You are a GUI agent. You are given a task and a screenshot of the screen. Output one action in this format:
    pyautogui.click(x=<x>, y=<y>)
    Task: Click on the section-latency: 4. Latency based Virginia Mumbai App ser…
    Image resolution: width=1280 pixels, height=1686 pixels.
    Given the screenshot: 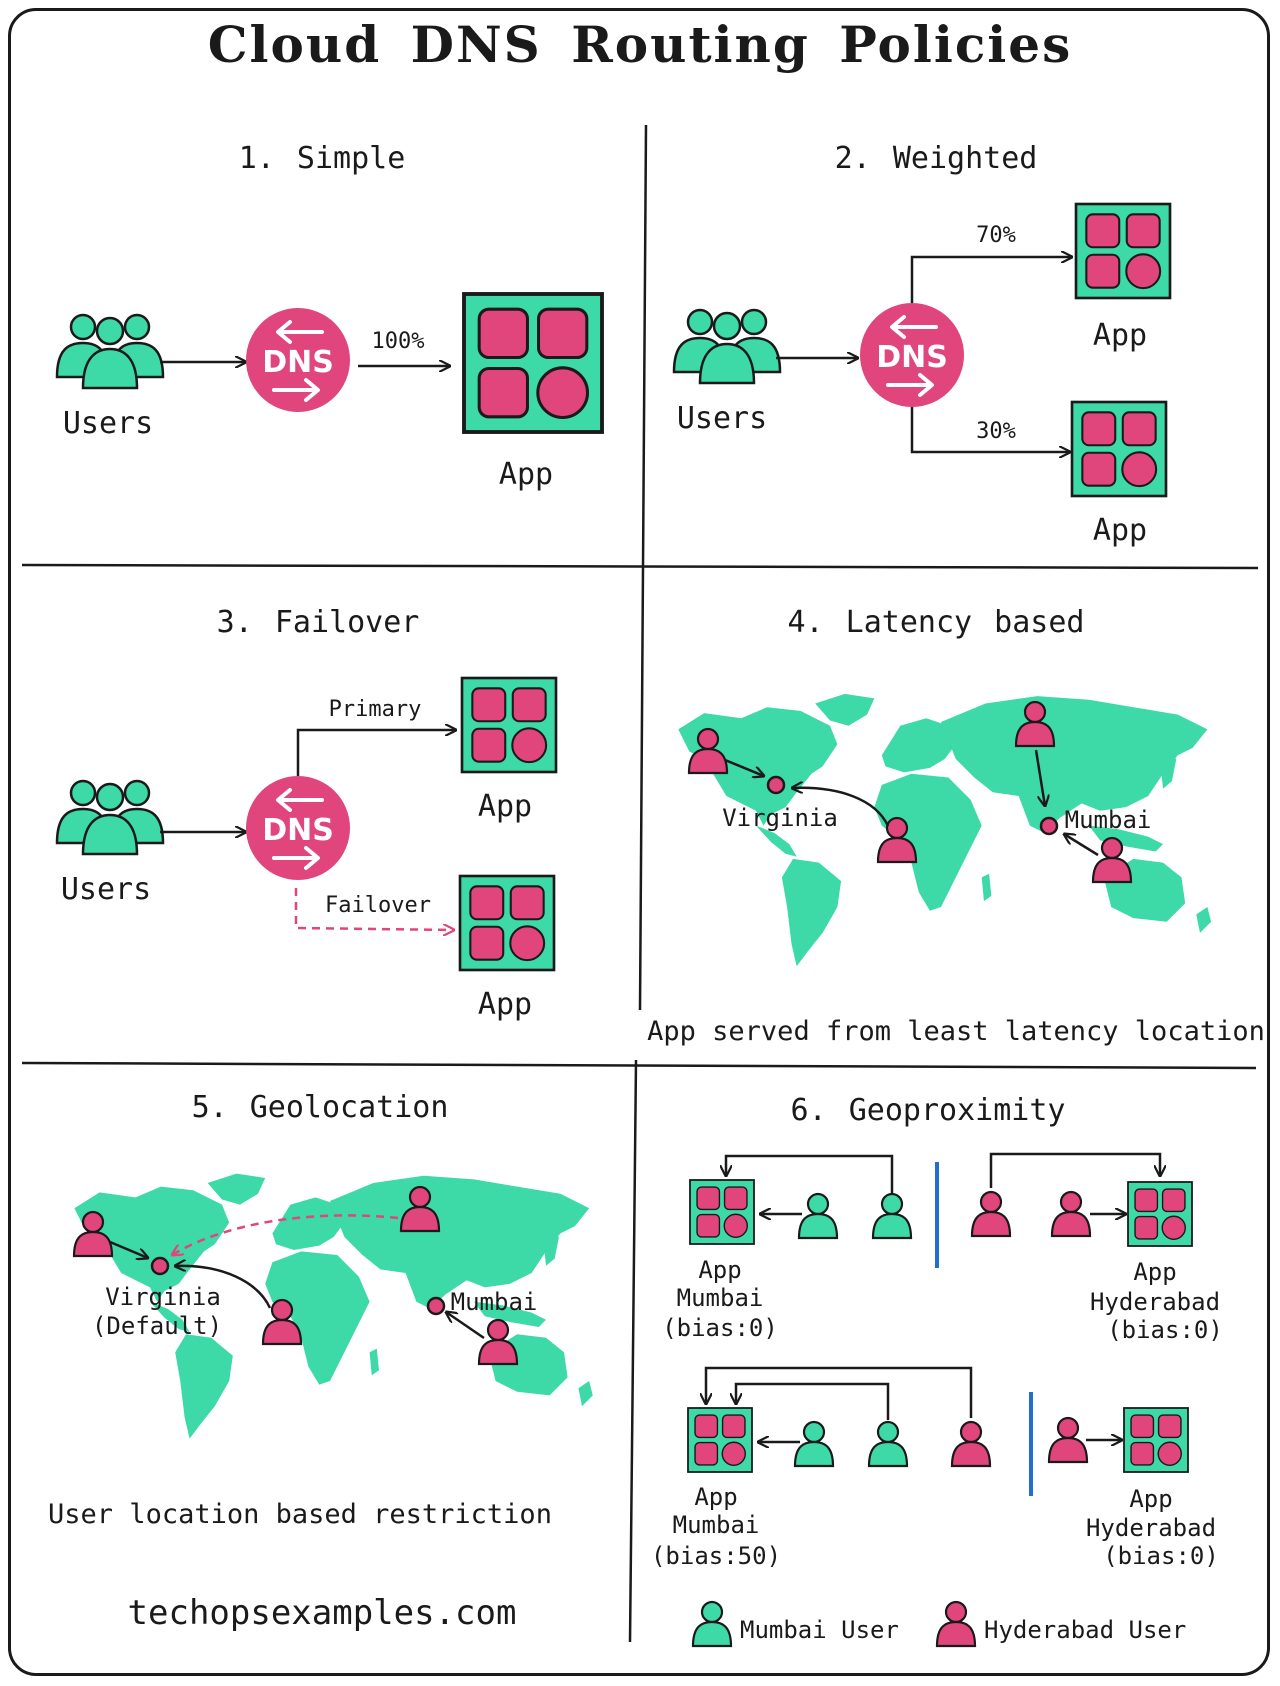 What is the action you would take?
    pyautogui.click(x=956, y=826)
    